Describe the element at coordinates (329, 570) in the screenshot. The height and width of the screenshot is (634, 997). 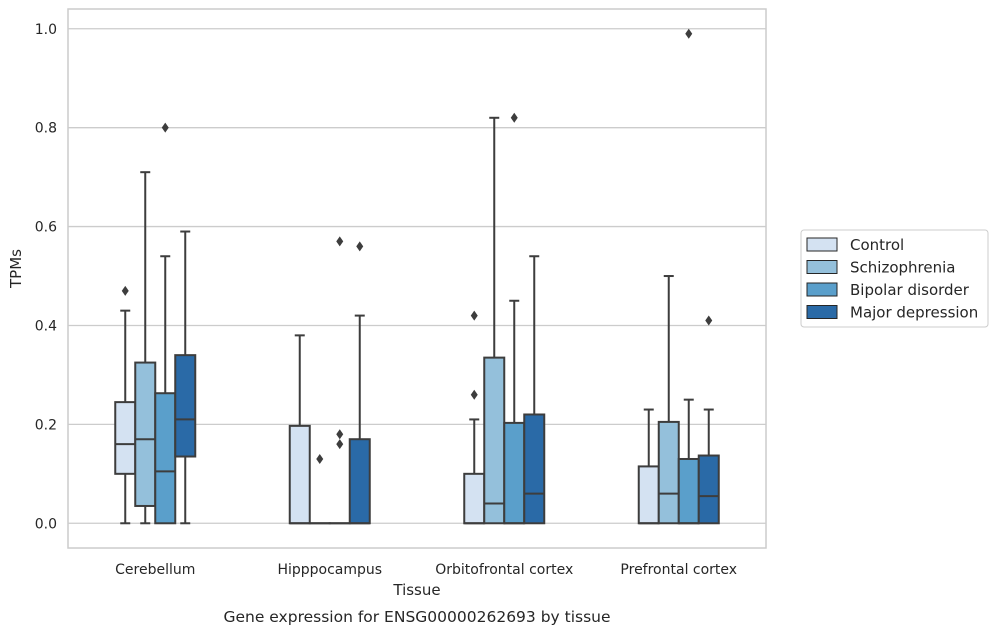
I see `x-tick-label: Hipppocampus` at that location.